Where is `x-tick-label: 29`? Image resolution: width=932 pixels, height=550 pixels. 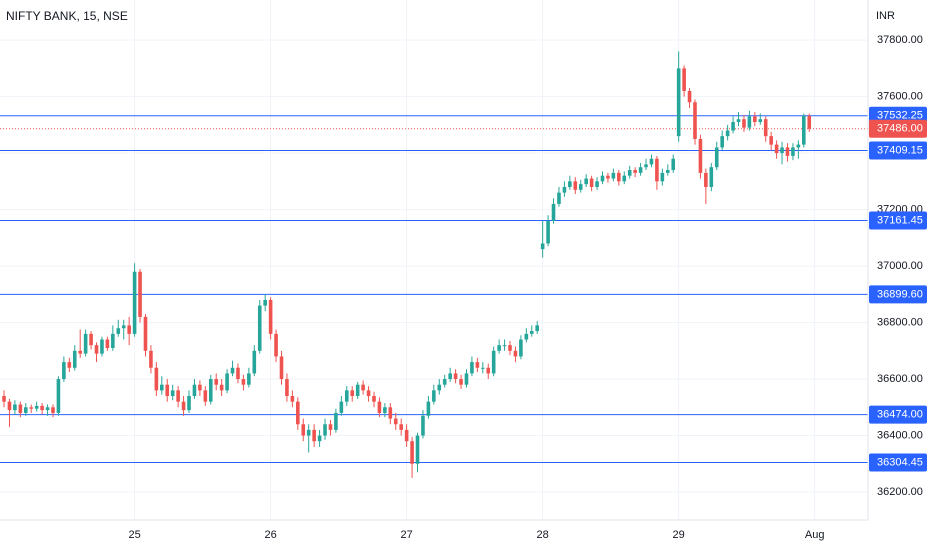
x-tick-label: 29 is located at coordinates (679, 535).